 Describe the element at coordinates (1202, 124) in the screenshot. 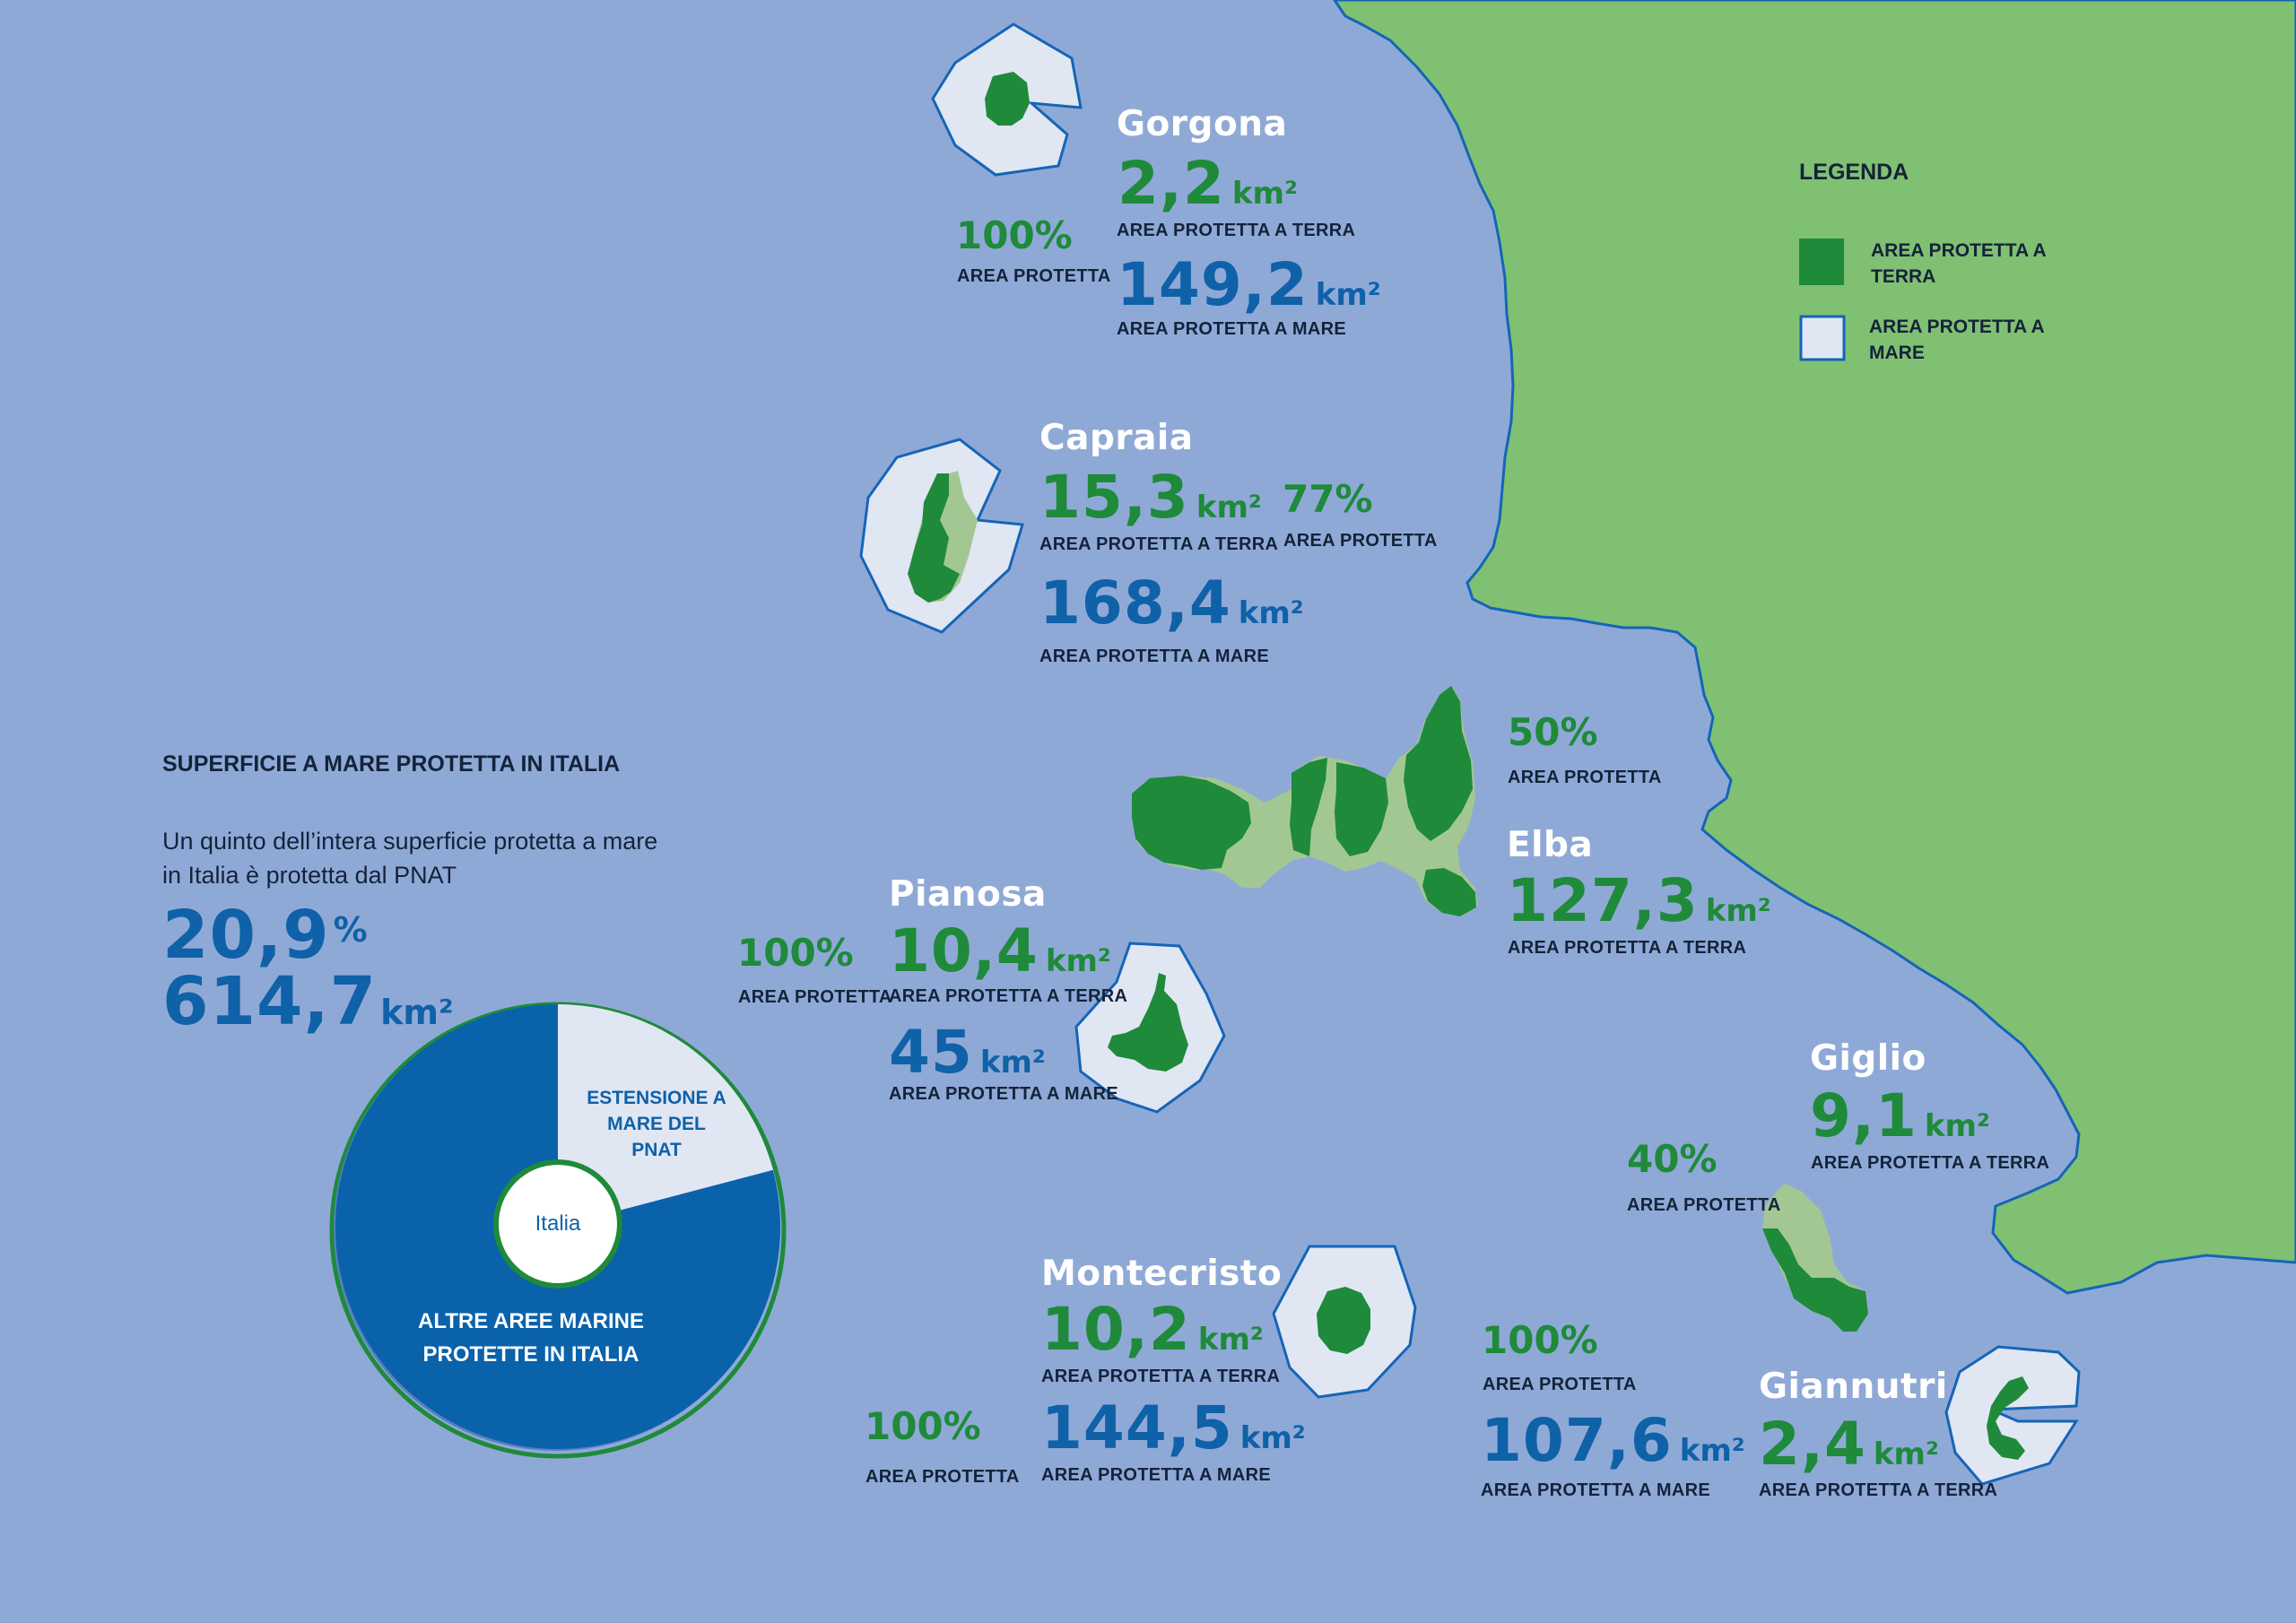

I see `gorgona-name: Gorgona` at that location.